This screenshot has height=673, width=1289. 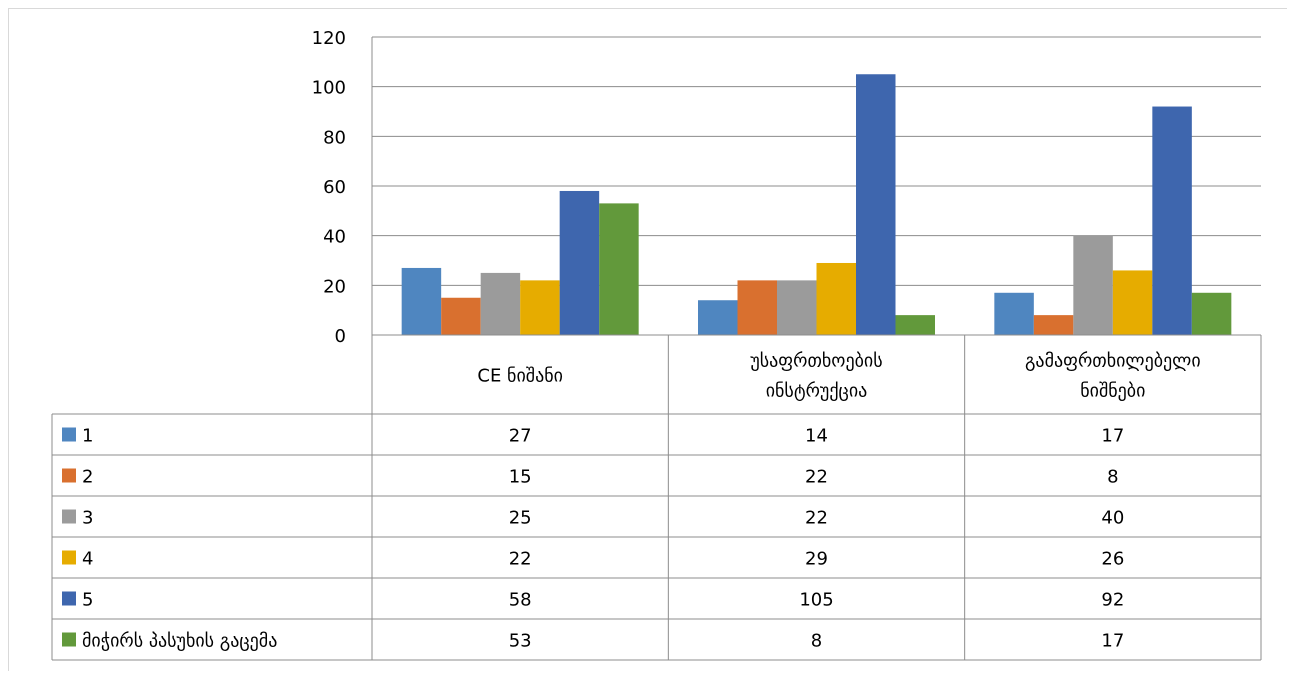 I want to click on x-category-label: ნიშნები, so click(x=1112, y=391).